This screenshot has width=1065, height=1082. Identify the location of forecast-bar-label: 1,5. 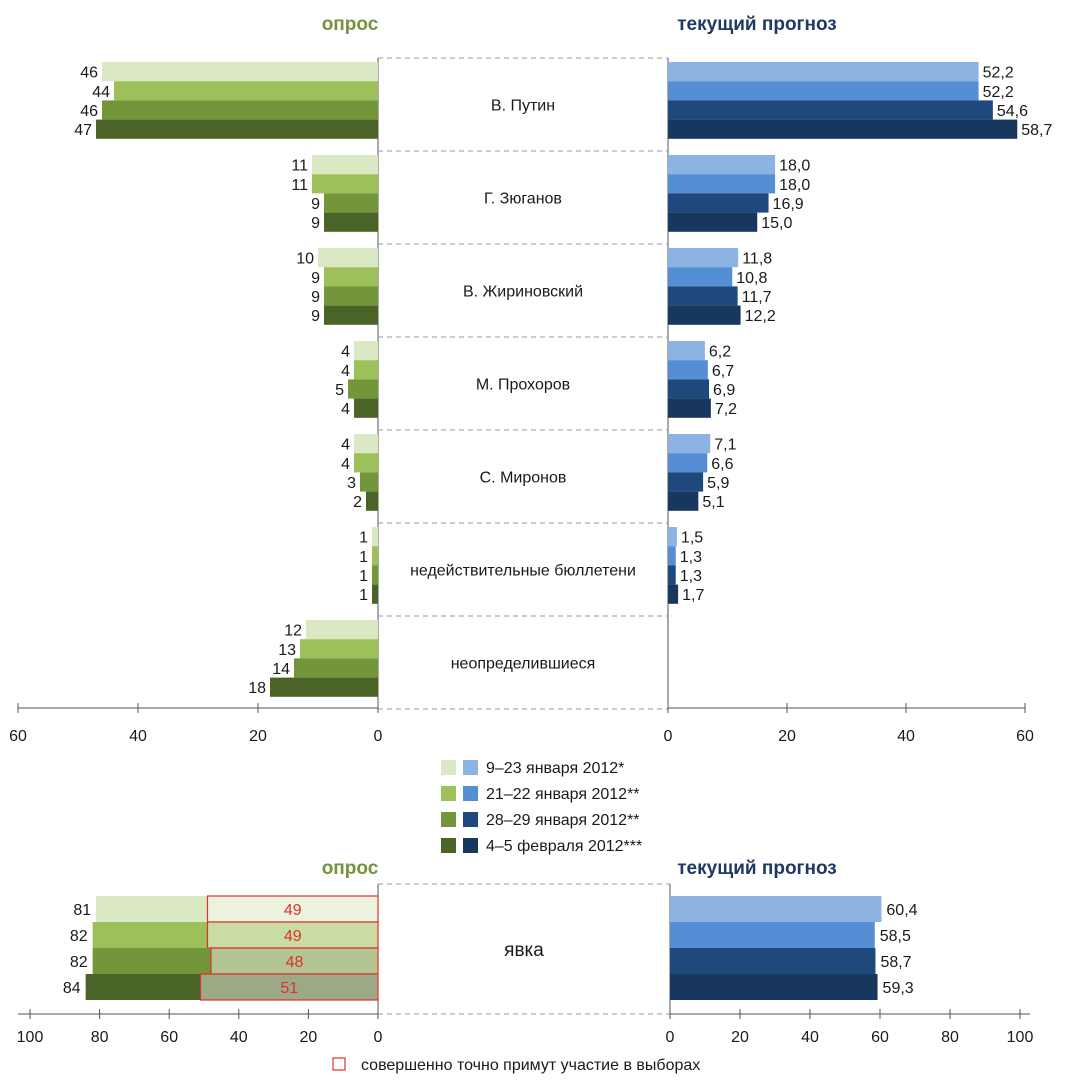
(692, 538).